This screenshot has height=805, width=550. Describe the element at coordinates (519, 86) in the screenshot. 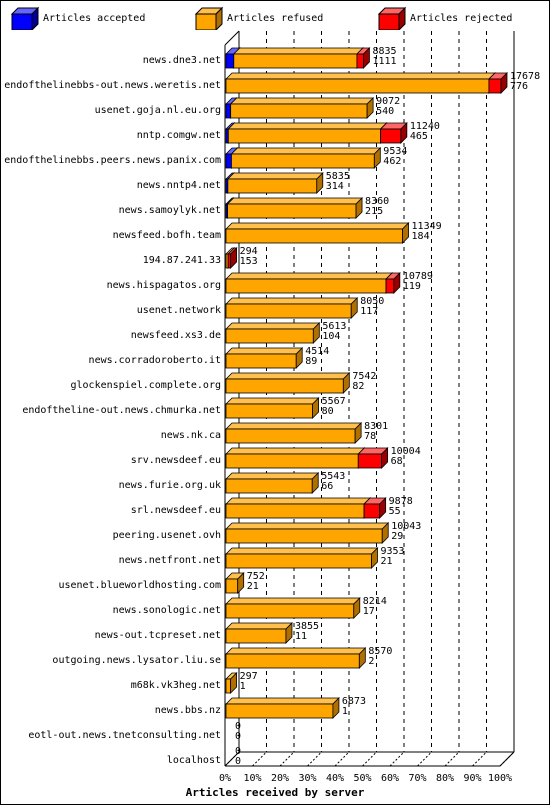

I see `row-secondary-label: 776` at that location.